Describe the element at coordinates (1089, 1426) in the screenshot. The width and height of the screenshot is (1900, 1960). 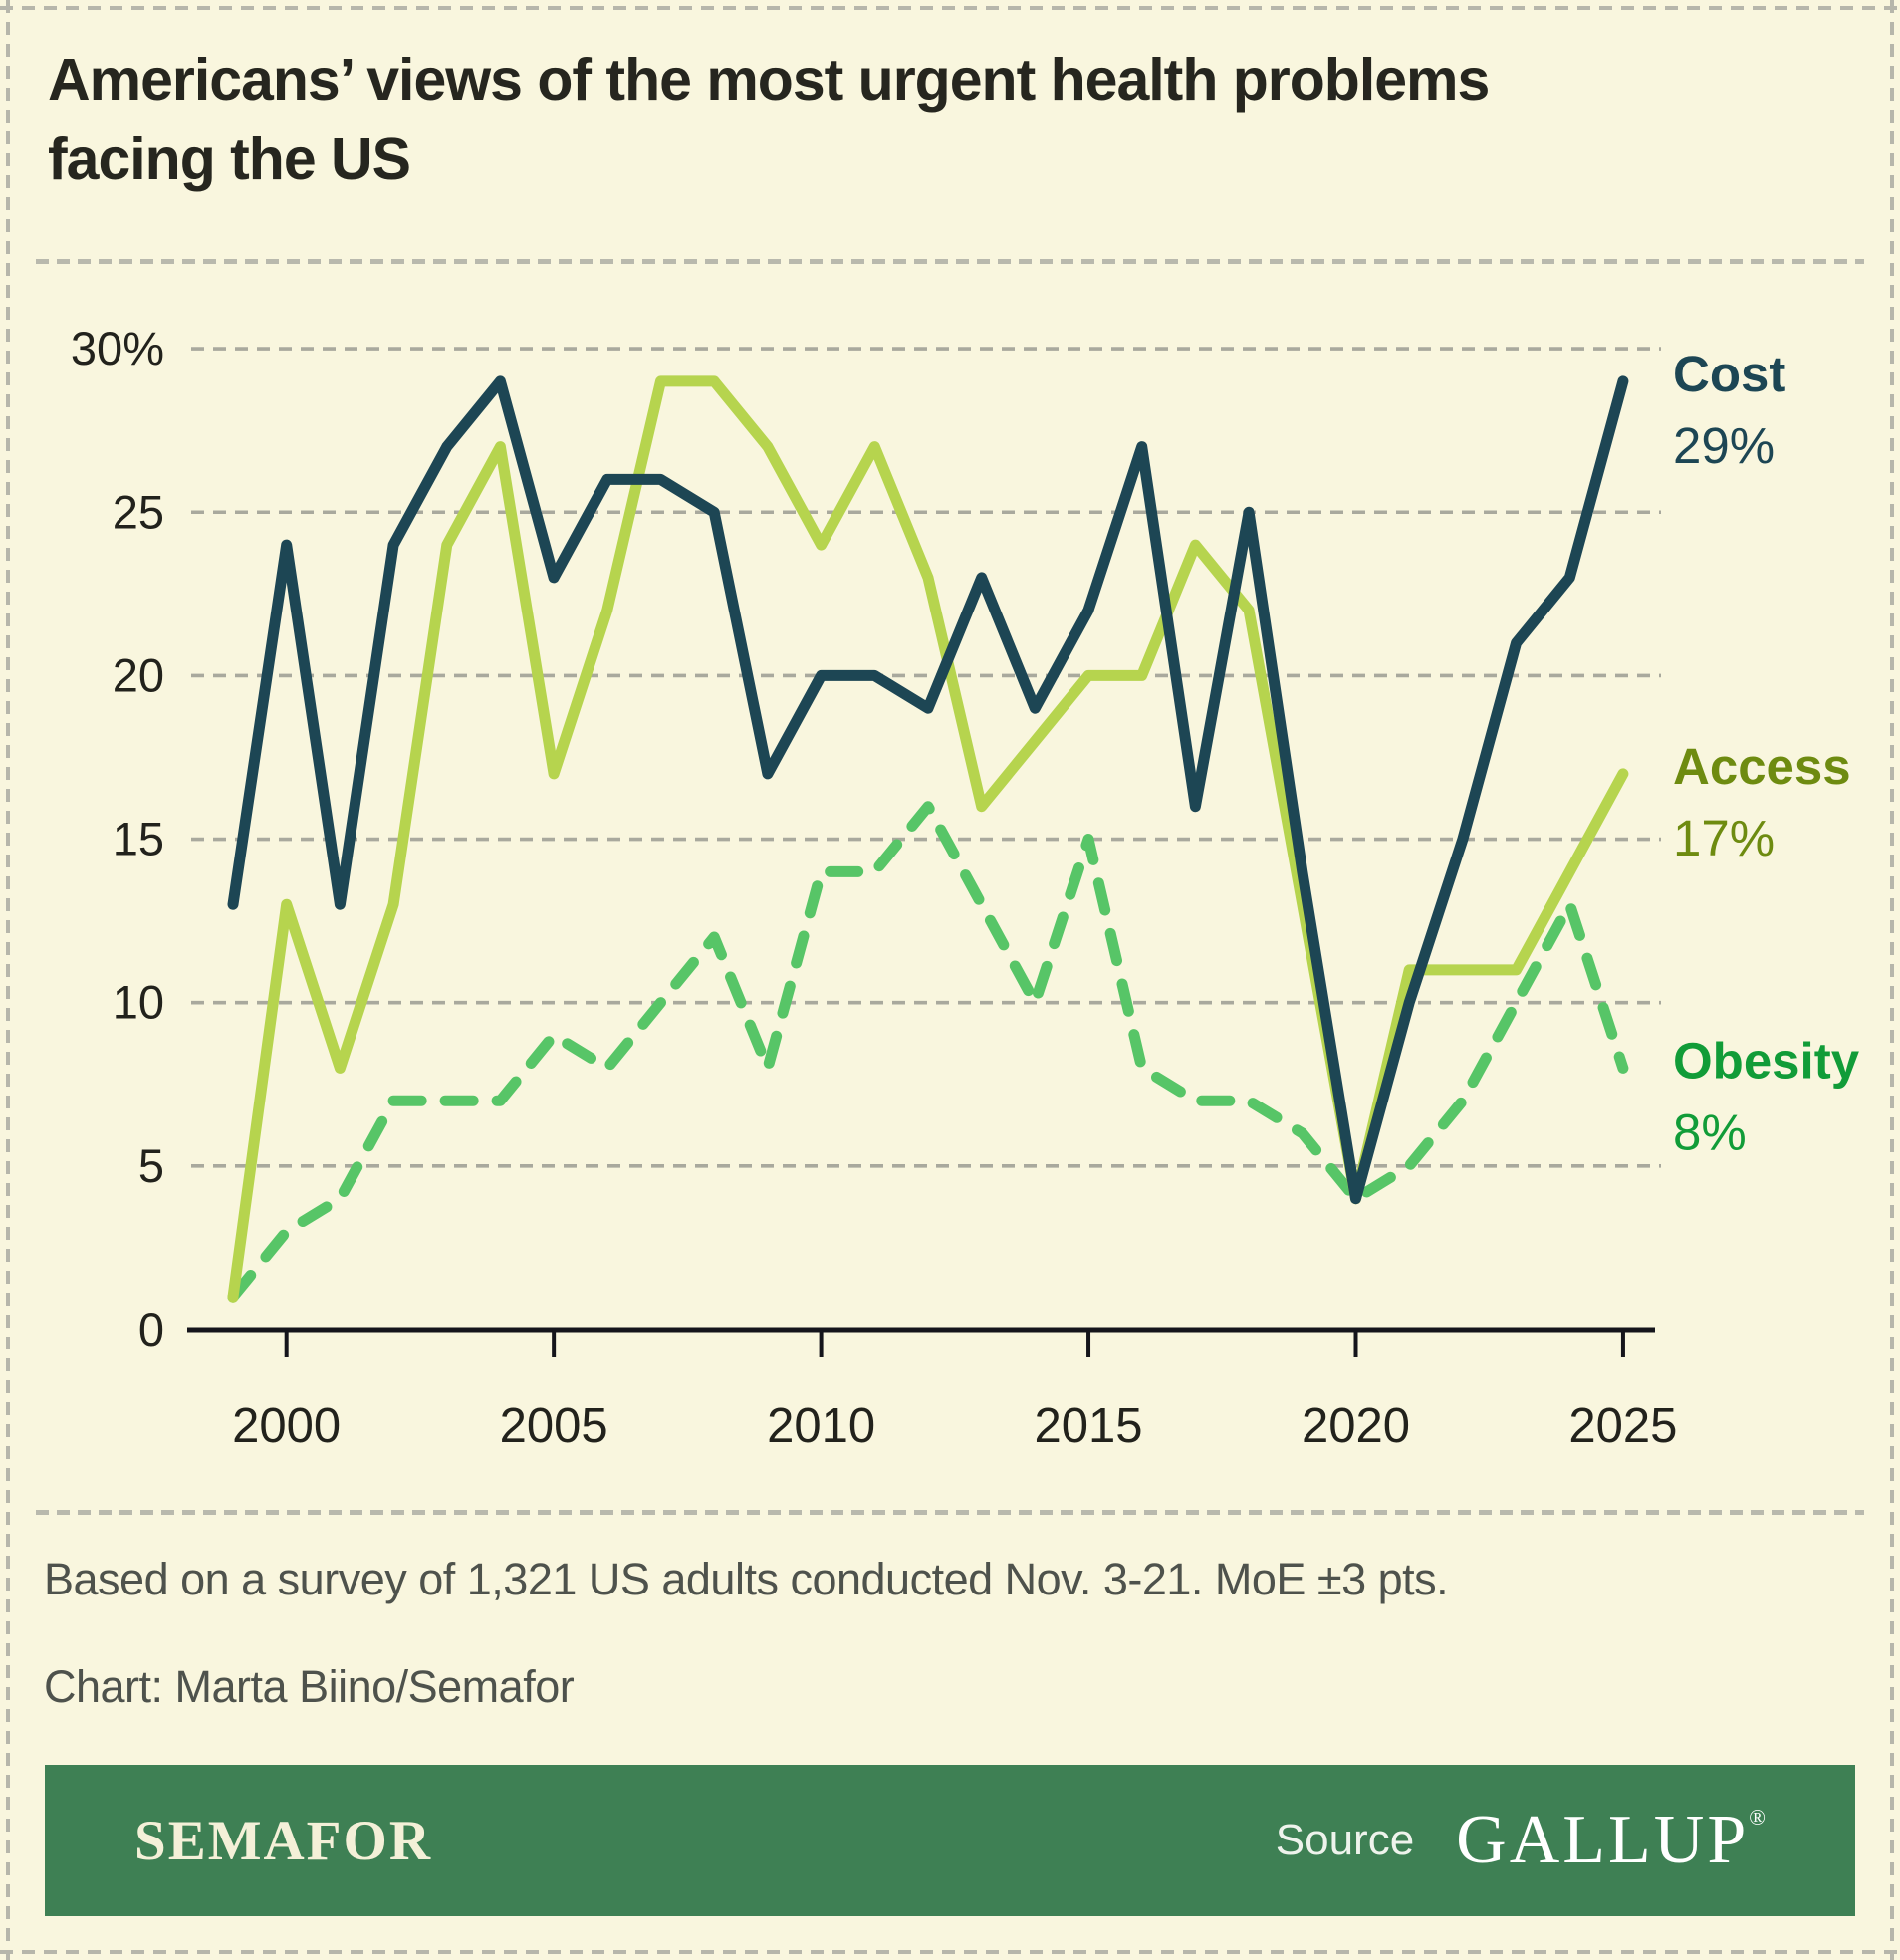
I see `x-tick-label: 2015` at that location.